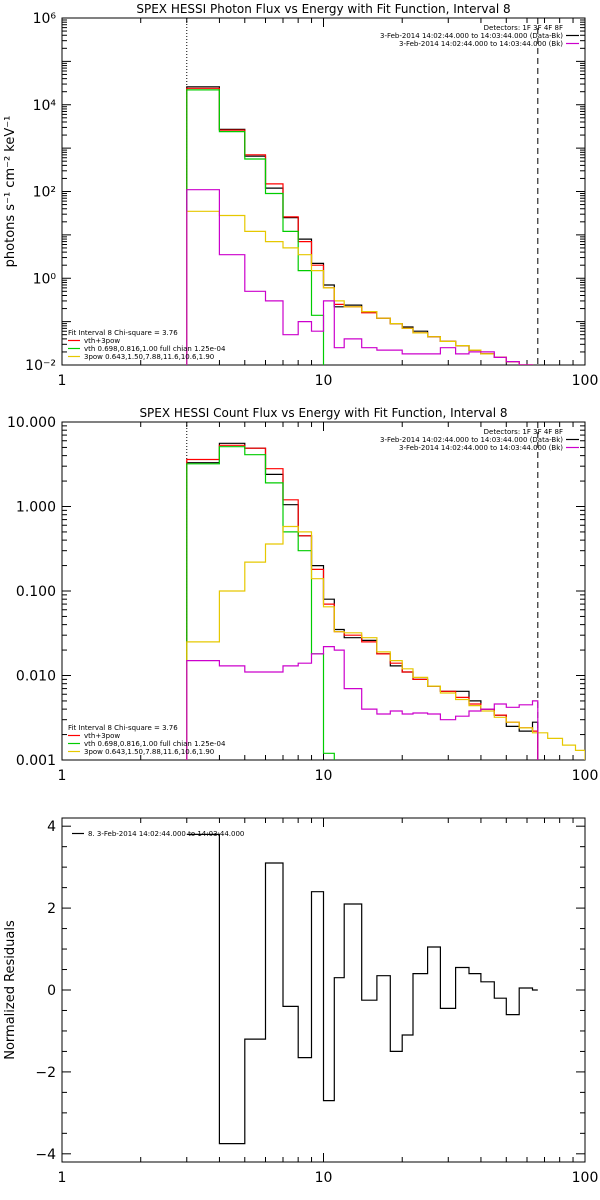  What do you see at coordinates (36, 677) in the screenshot?
I see `y-tick-label: 0.010` at bounding box center [36, 677].